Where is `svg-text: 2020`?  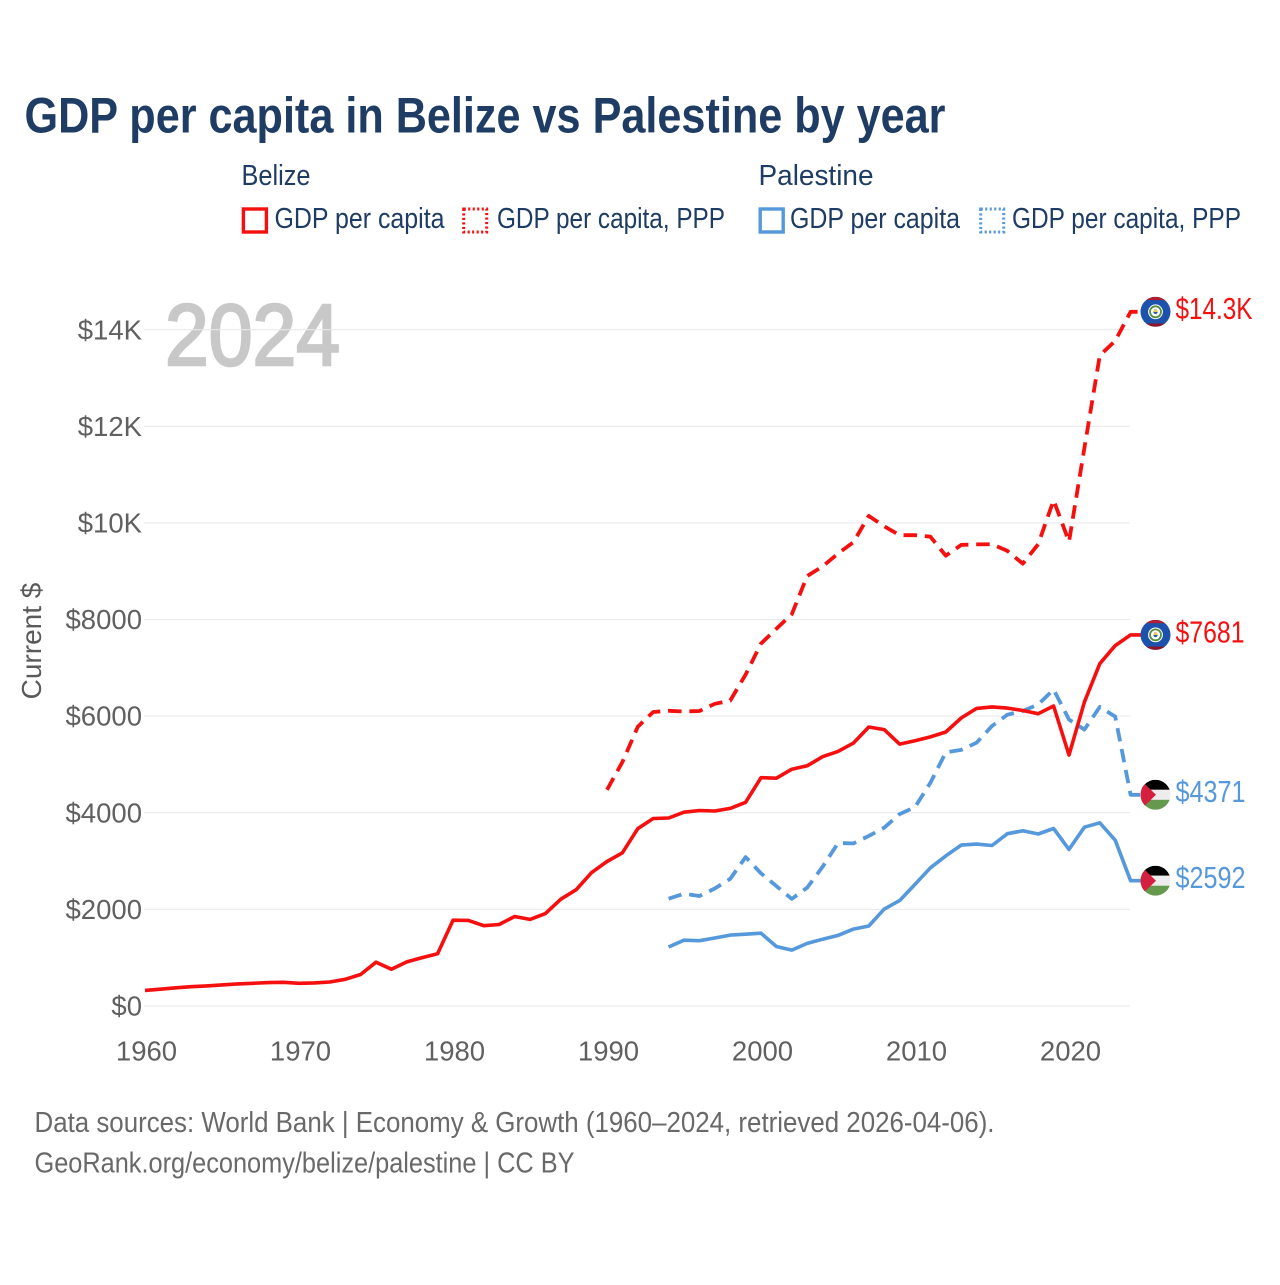 svg-text: 2020 is located at coordinates (1070, 1051).